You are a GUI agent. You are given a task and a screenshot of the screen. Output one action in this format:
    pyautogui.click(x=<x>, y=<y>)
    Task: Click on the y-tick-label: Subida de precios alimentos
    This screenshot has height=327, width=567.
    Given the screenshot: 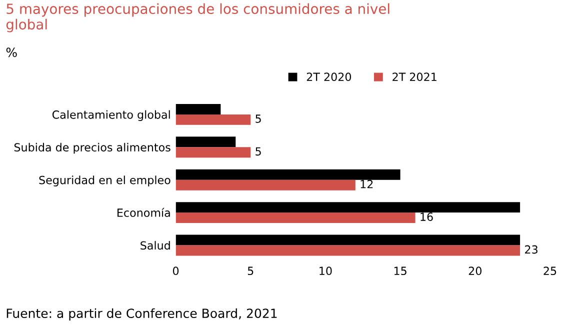 What is the action you would take?
    pyautogui.click(x=92, y=148)
    